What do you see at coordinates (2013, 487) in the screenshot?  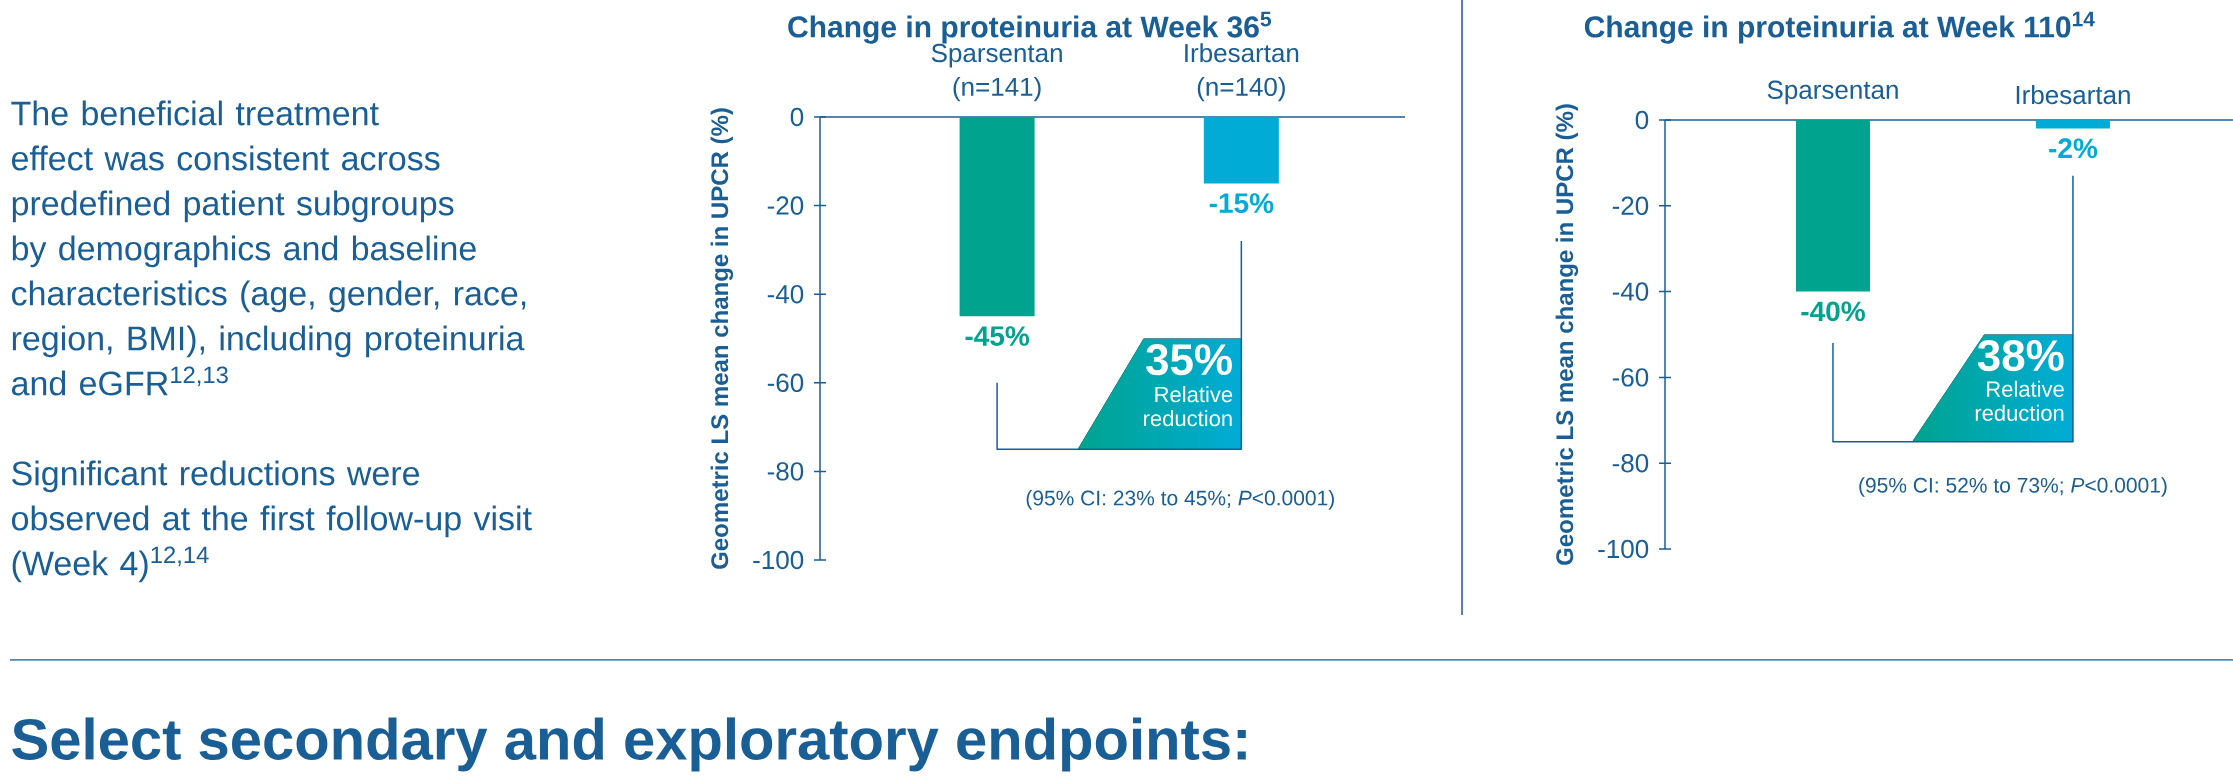 I see `annotation: (95% CI: 52% to 73%; P<0.0001)` at bounding box center [2013, 487].